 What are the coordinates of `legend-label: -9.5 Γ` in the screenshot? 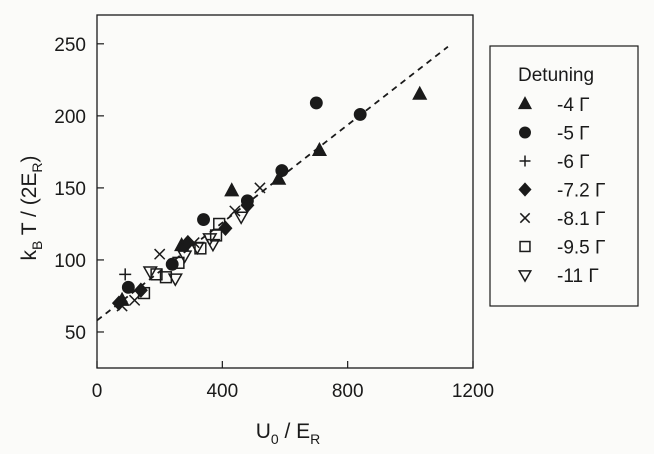 It's located at (581, 248).